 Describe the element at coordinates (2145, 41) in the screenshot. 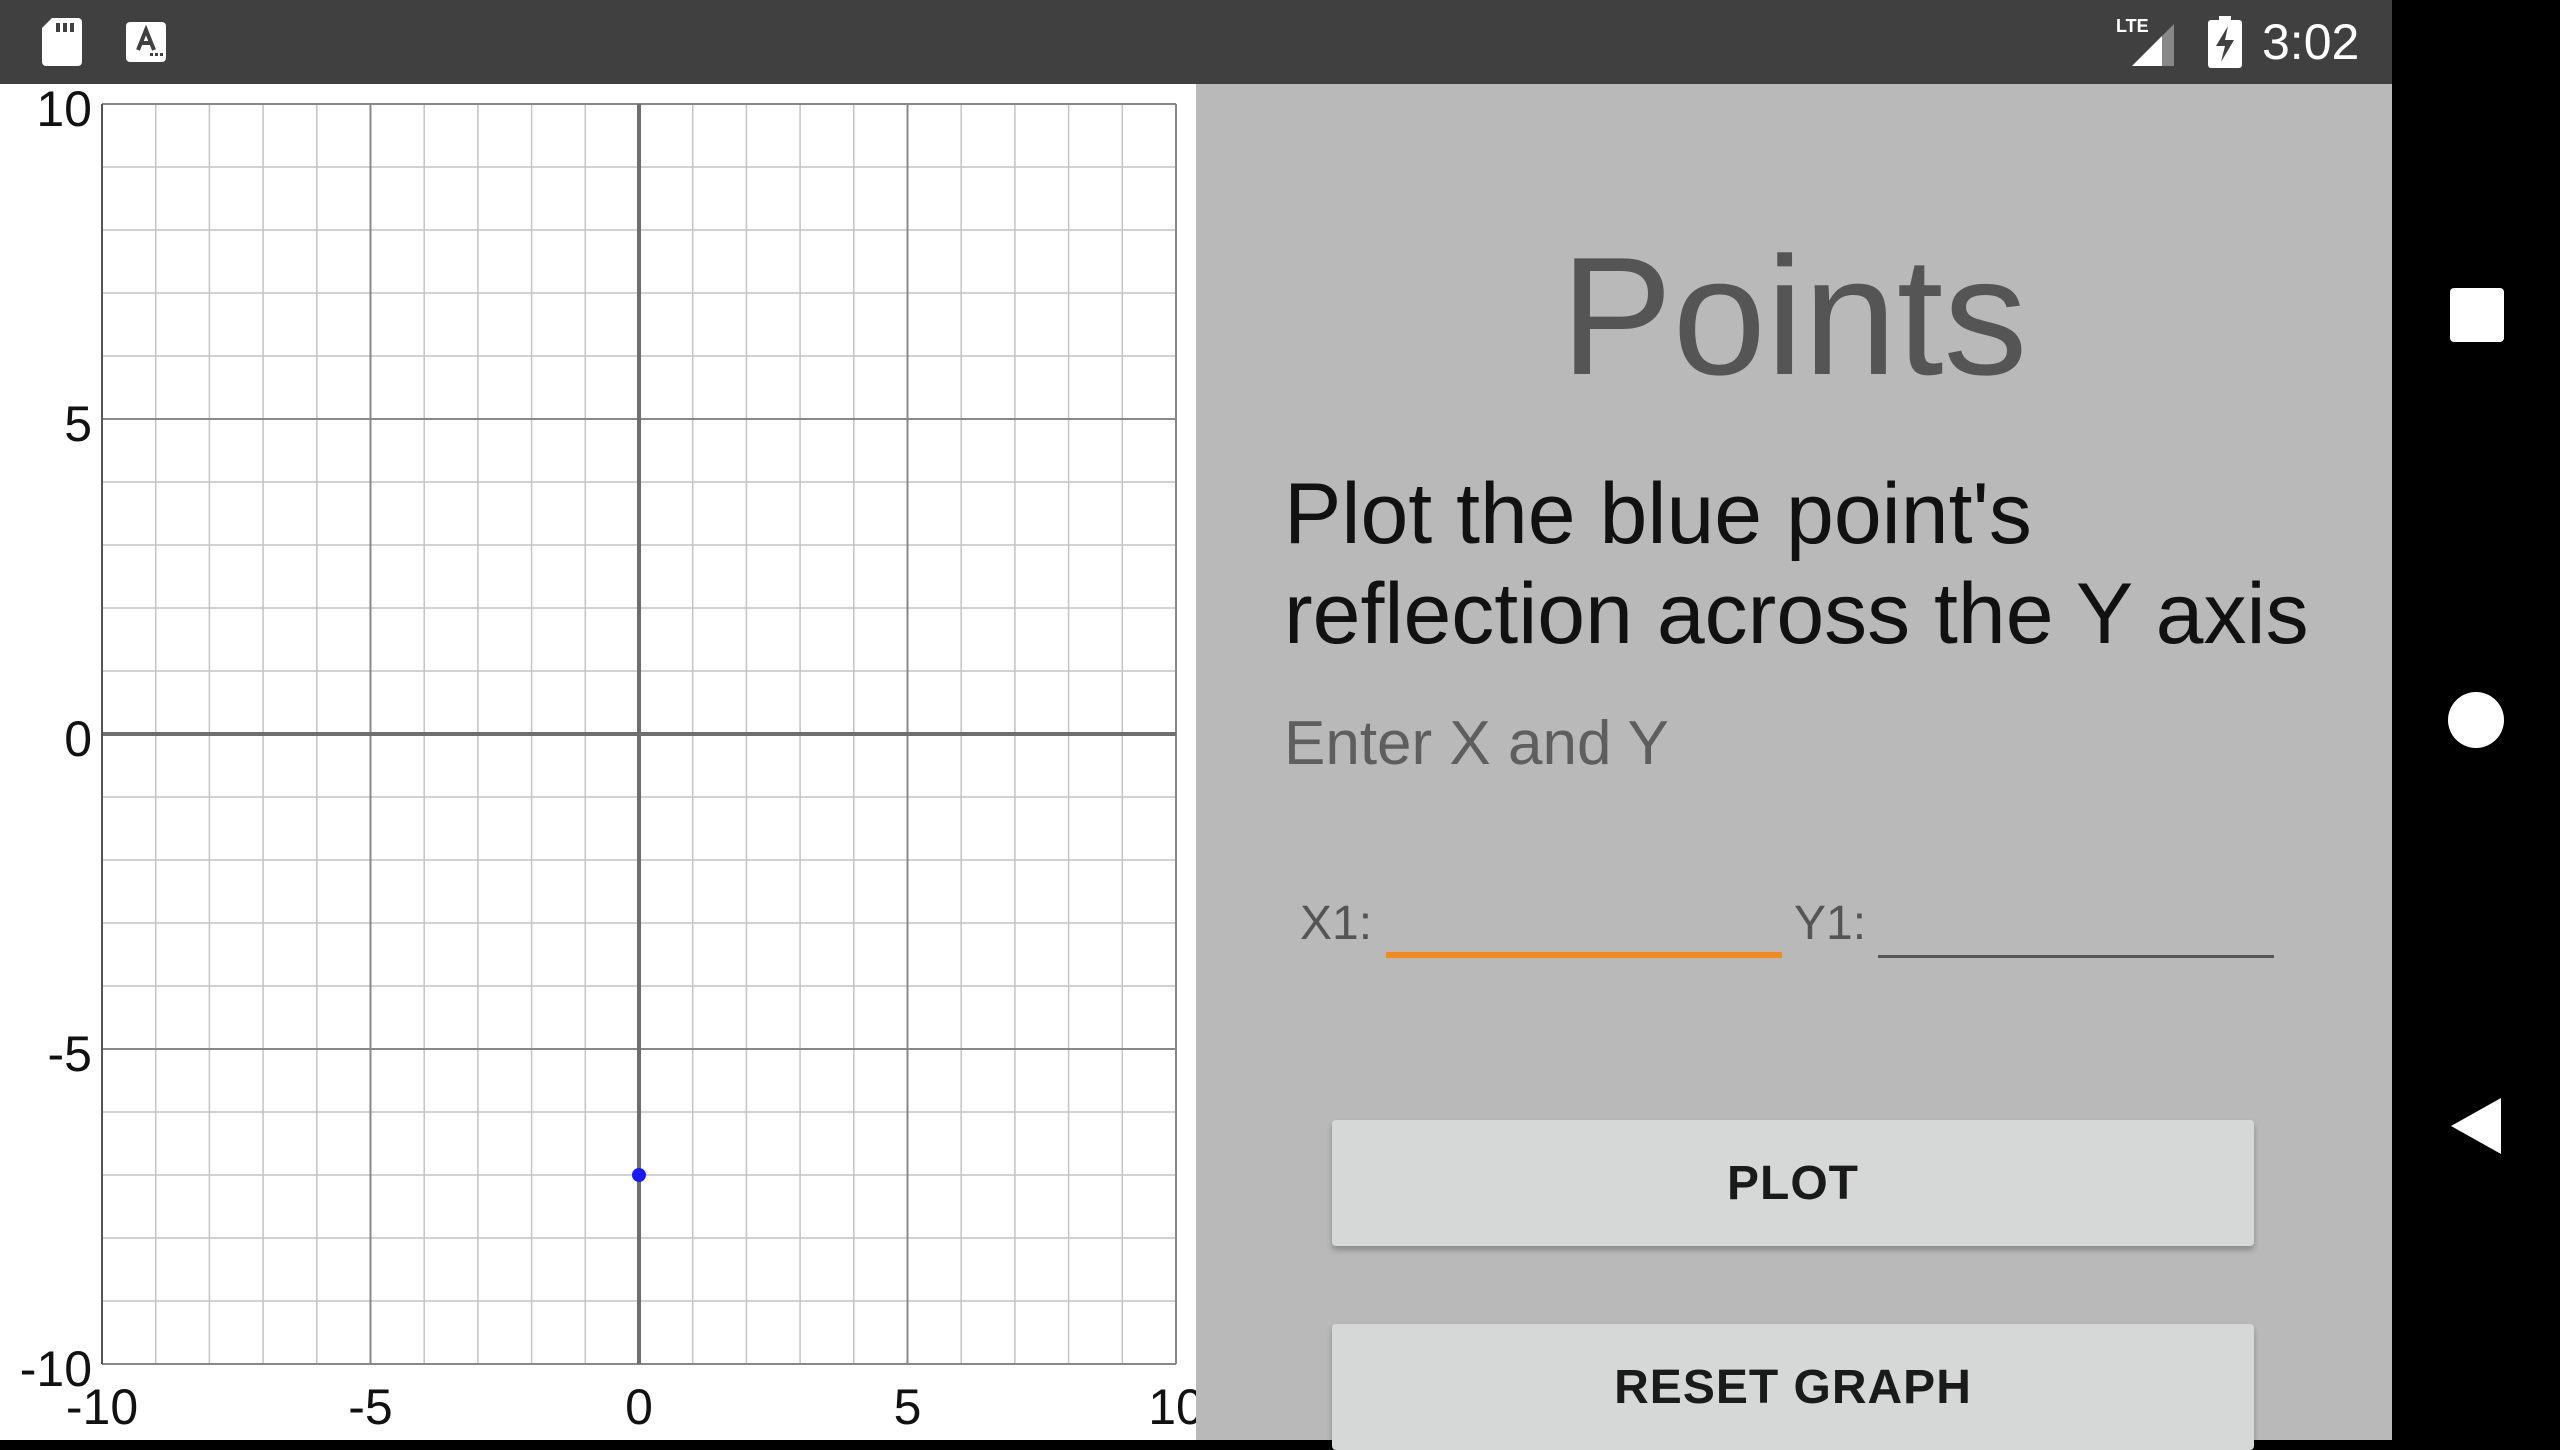

I see `lte-signal-icon: LTE` at that location.